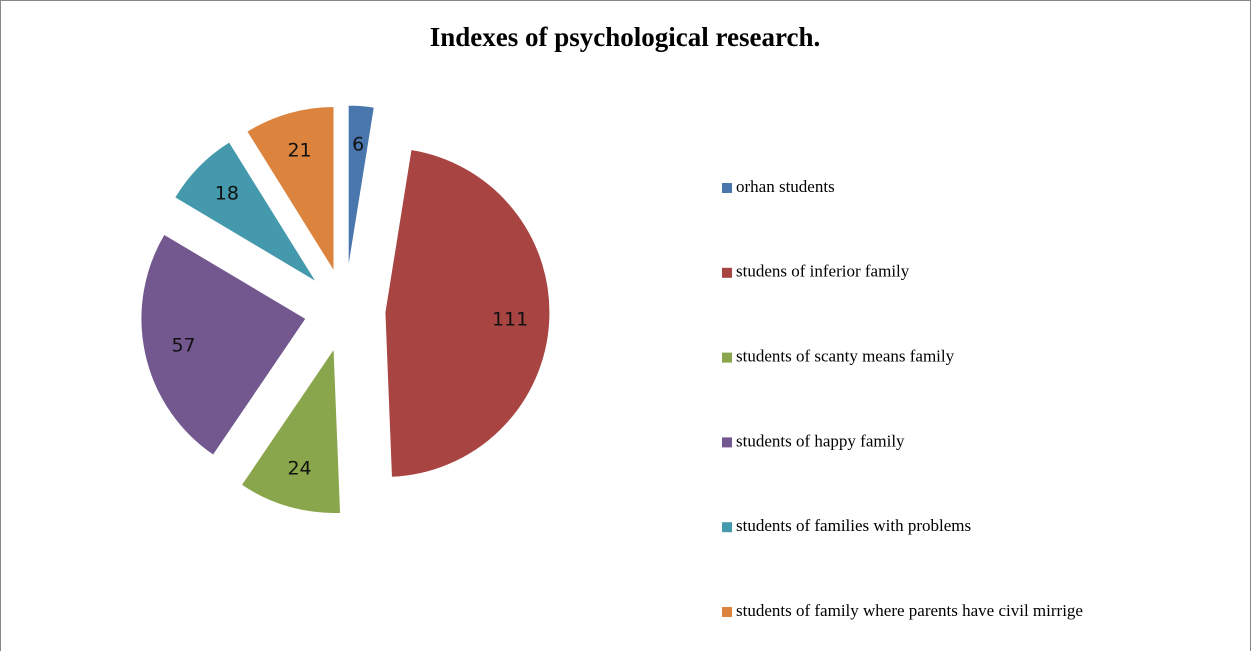 This screenshot has width=1252, height=651. What do you see at coordinates (853, 525) in the screenshot?
I see `legend-label: students of families with problems` at bounding box center [853, 525].